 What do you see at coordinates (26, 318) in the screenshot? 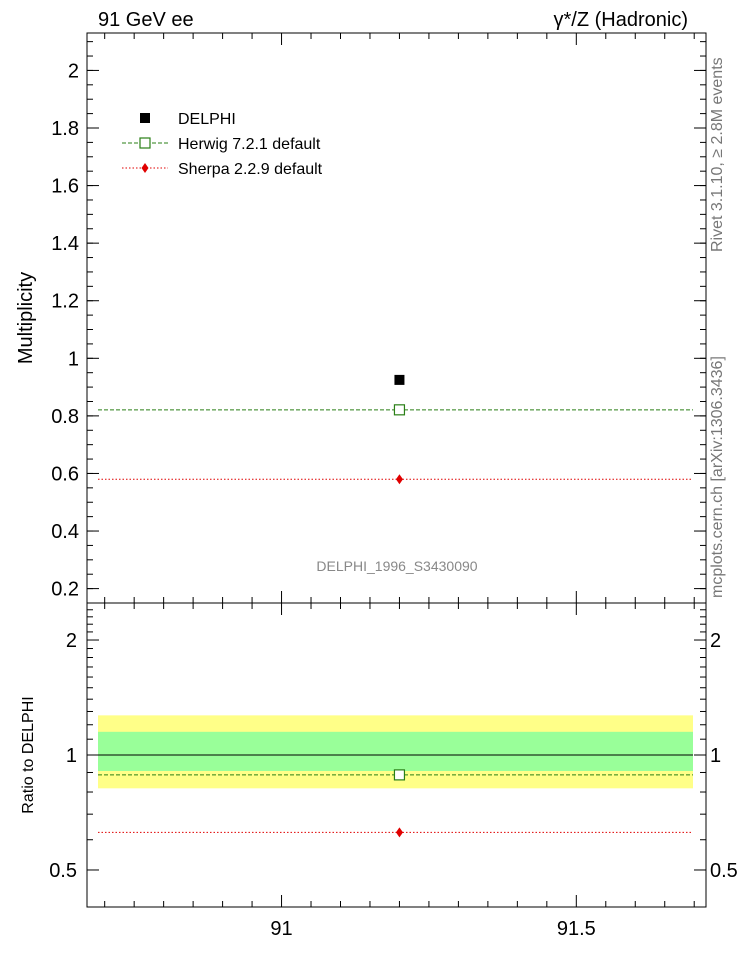
I see `main-ylabel: Multiplicity` at bounding box center [26, 318].